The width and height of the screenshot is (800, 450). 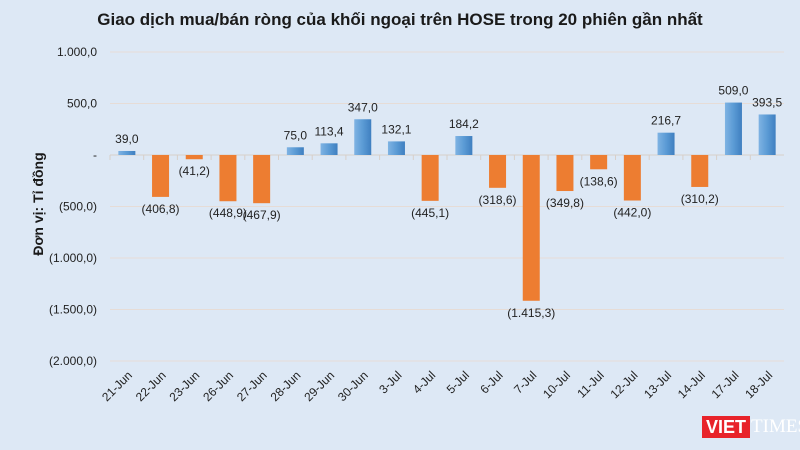 I want to click on bar-29-Jun, so click(x=329, y=149).